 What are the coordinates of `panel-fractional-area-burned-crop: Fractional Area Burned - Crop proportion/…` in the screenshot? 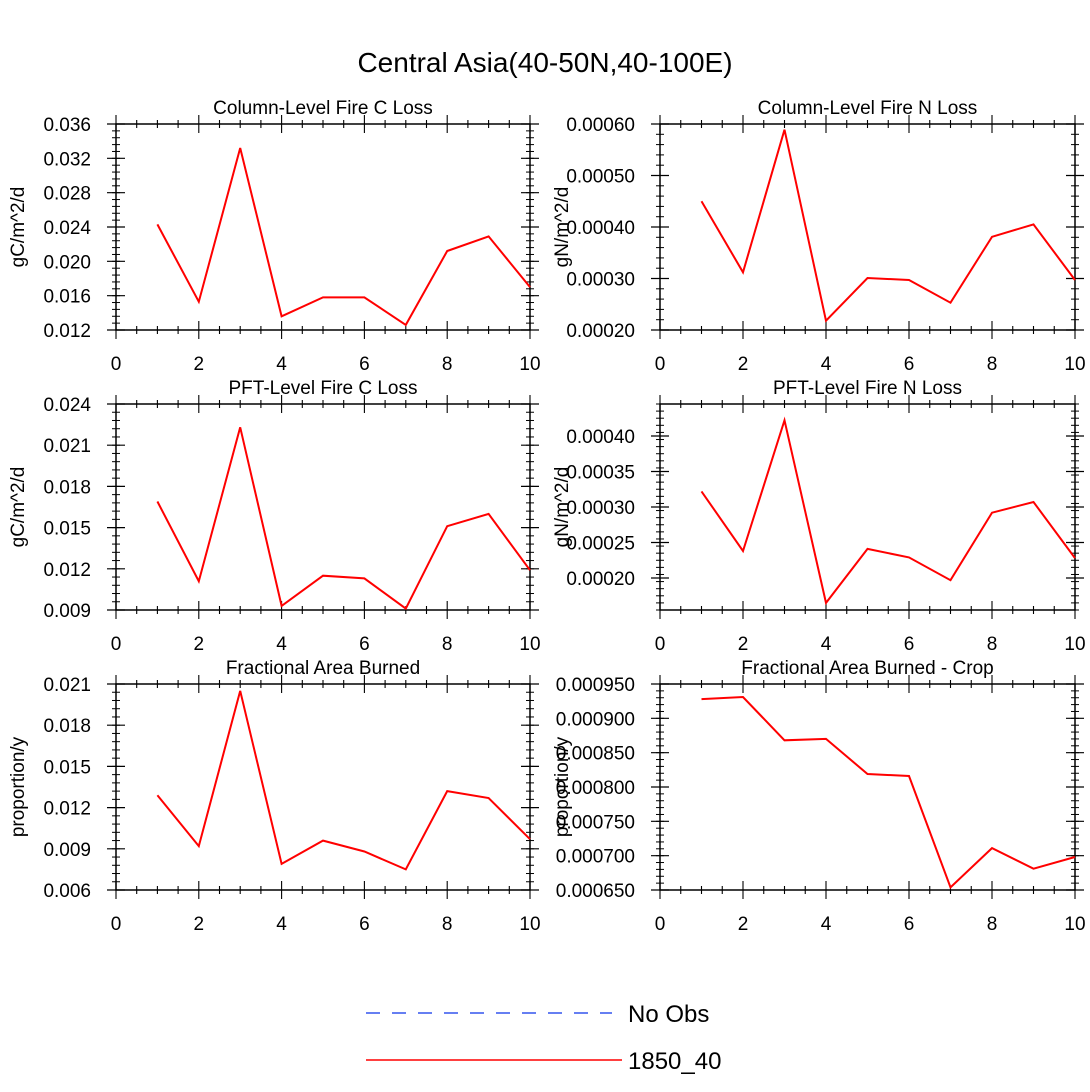 It's located at (819, 796).